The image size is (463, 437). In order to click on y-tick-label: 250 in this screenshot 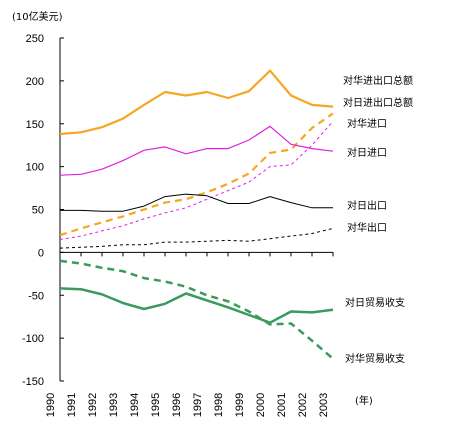, I will do `click(35, 39)`.